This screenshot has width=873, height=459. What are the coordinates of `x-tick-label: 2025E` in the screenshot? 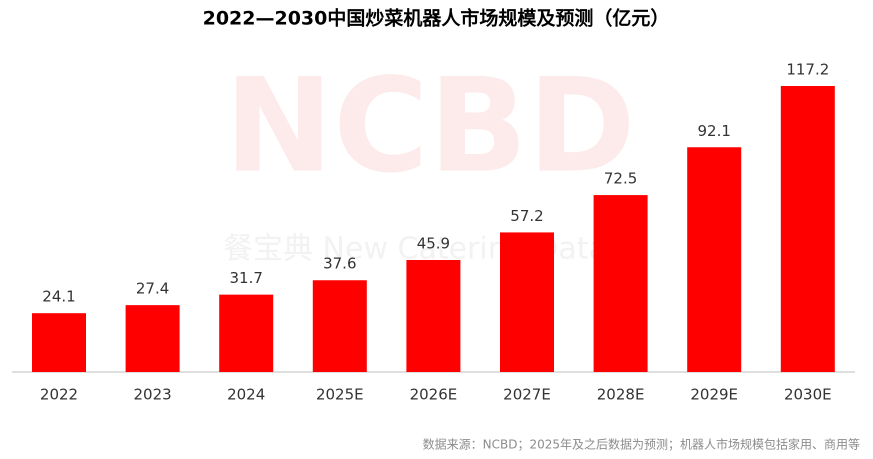 It's located at (340, 395).